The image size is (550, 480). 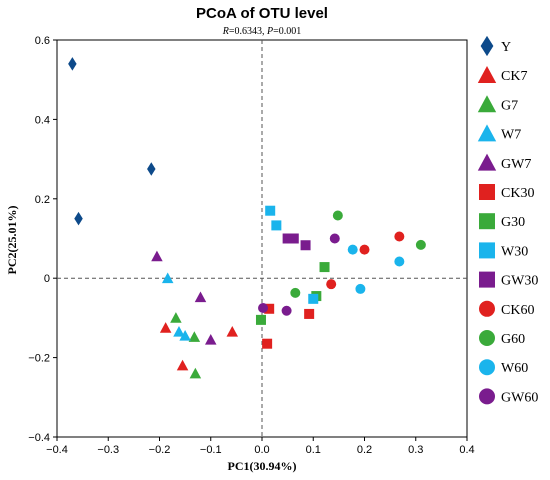 I want to click on legend: Y CK7 G7 W7 GW7 CK30 G30 W30 GW30 CK60 G60 W60 GW60, so click(x=507, y=220).